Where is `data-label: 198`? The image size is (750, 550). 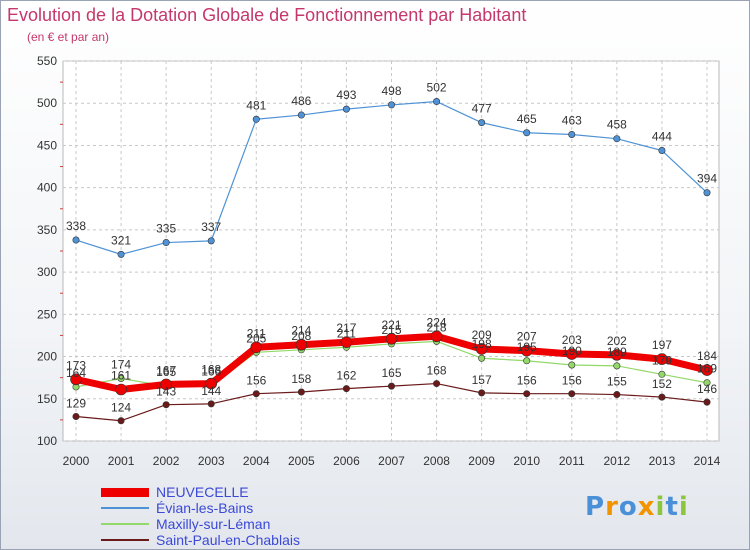 data-label: 198 is located at coordinates (482, 344).